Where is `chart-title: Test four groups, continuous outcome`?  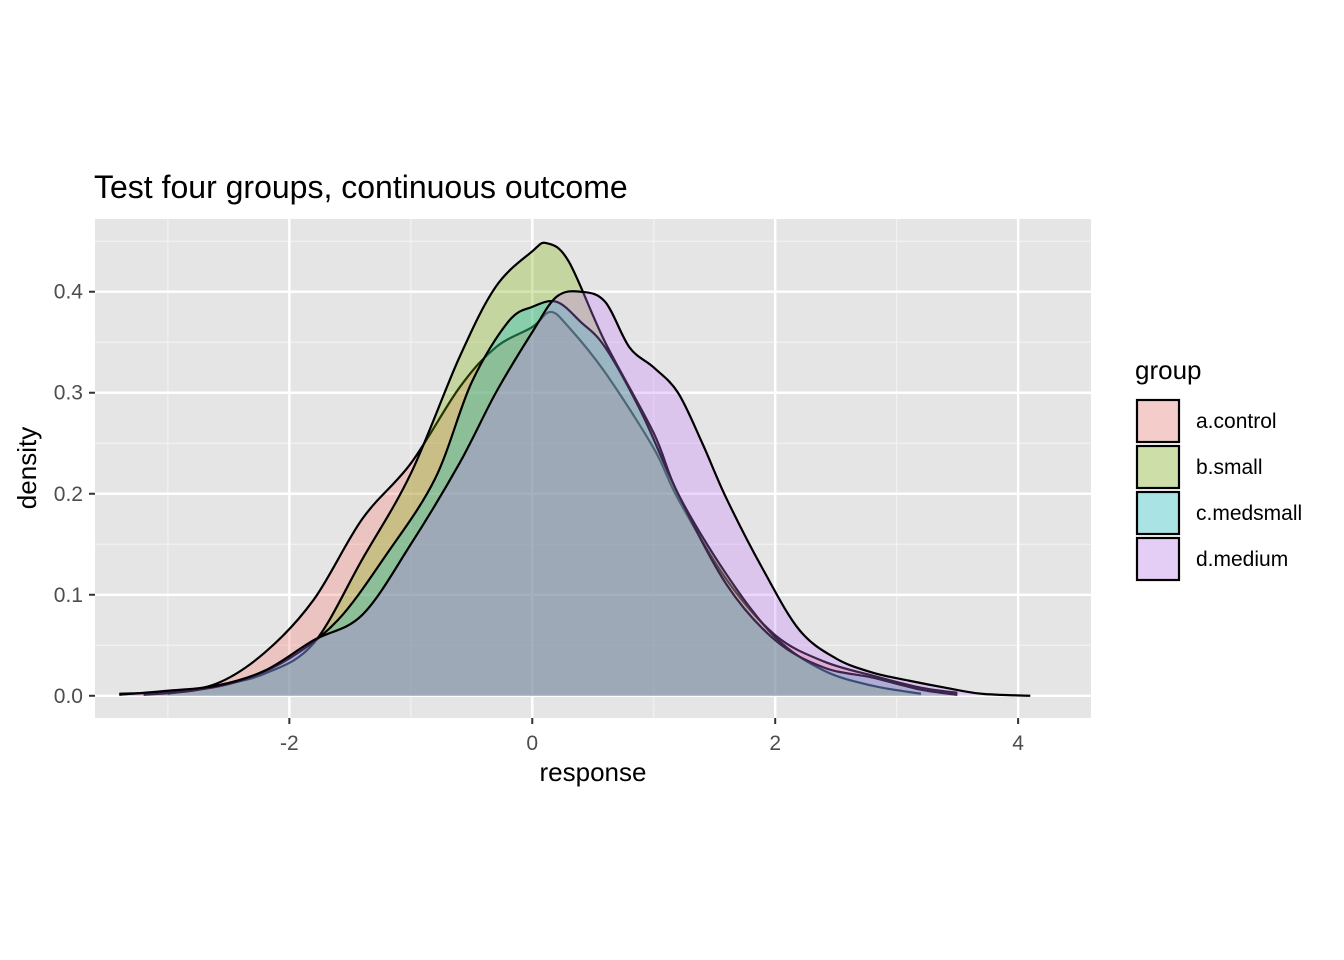 chart-title: Test four groups, continuous outcome is located at coordinates (361, 187).